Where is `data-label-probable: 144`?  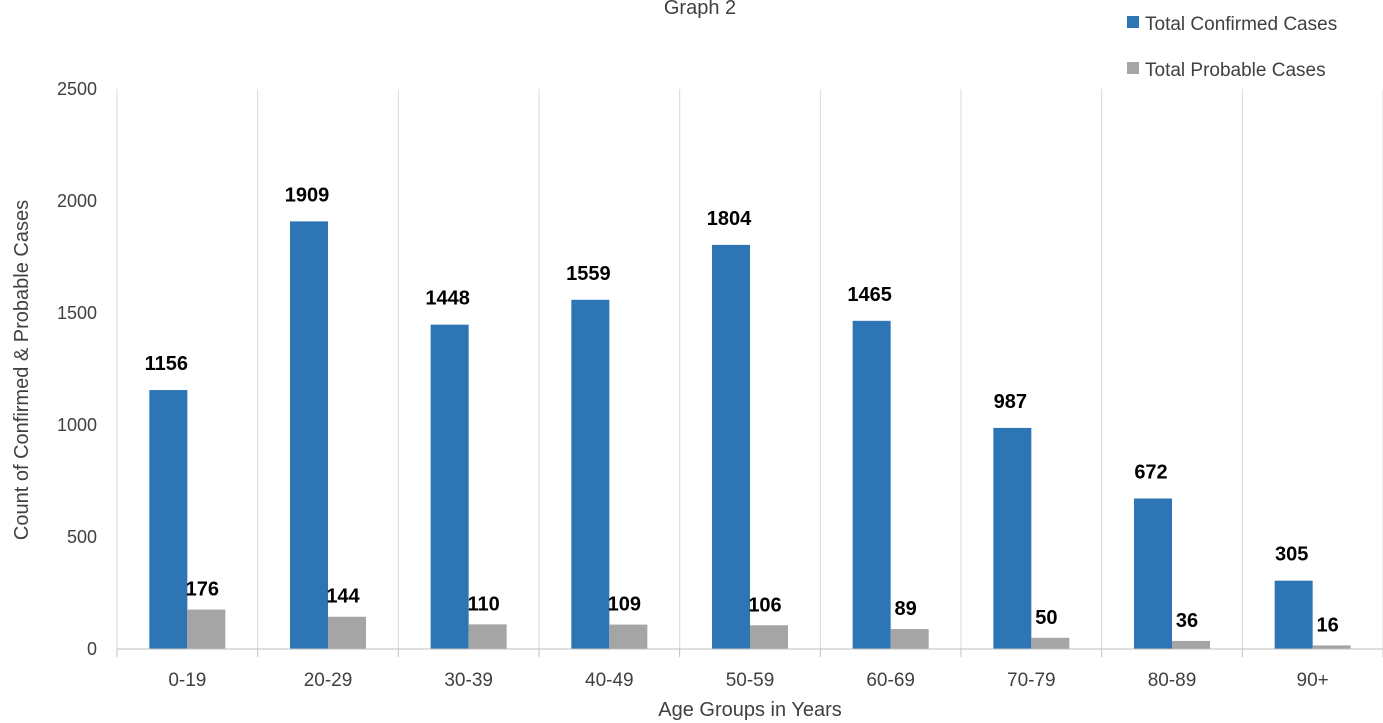 data-label-probable: 144 is located at coordinates (343, 597).